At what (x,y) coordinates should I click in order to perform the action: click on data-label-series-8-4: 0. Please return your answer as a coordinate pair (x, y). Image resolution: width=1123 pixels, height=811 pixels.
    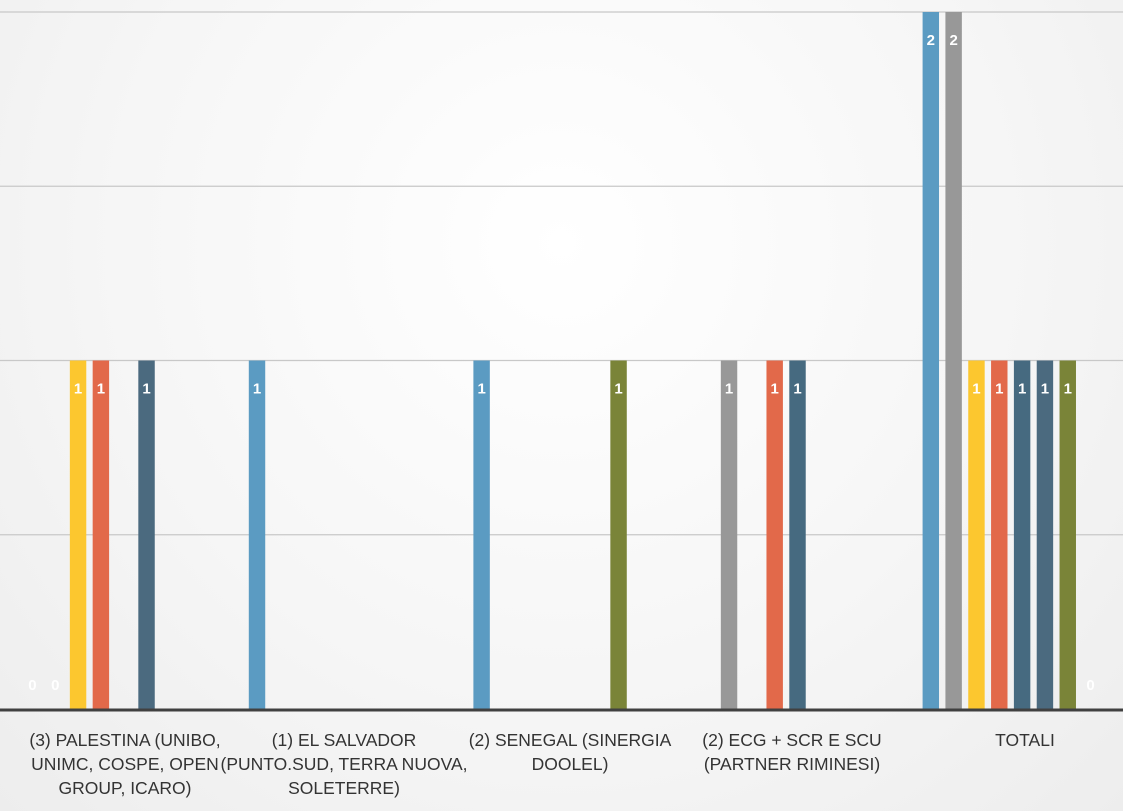
    Looking at the image, I should click on (1090, 685).